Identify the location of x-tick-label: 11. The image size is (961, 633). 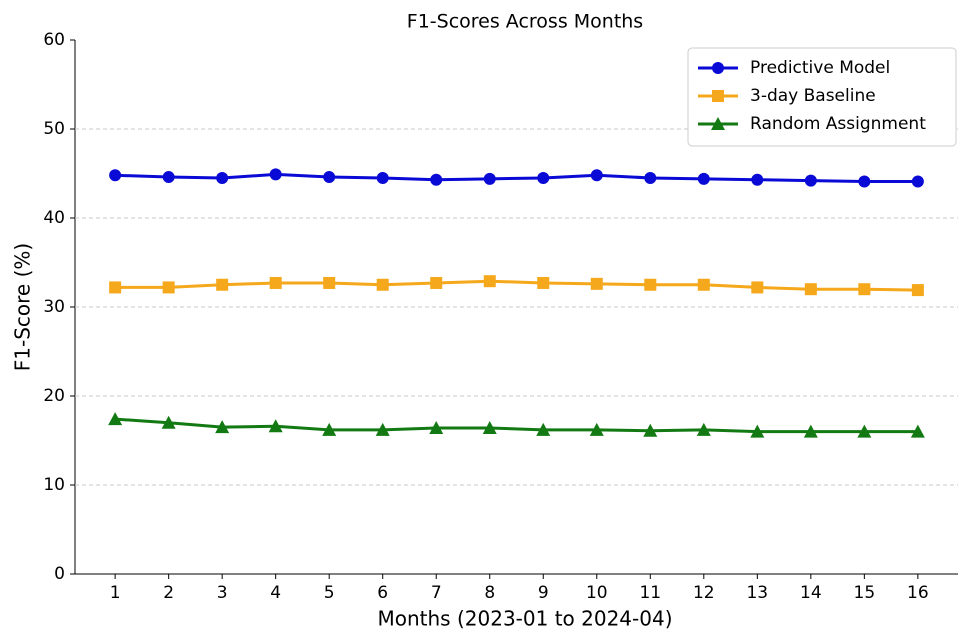
(650, 593).